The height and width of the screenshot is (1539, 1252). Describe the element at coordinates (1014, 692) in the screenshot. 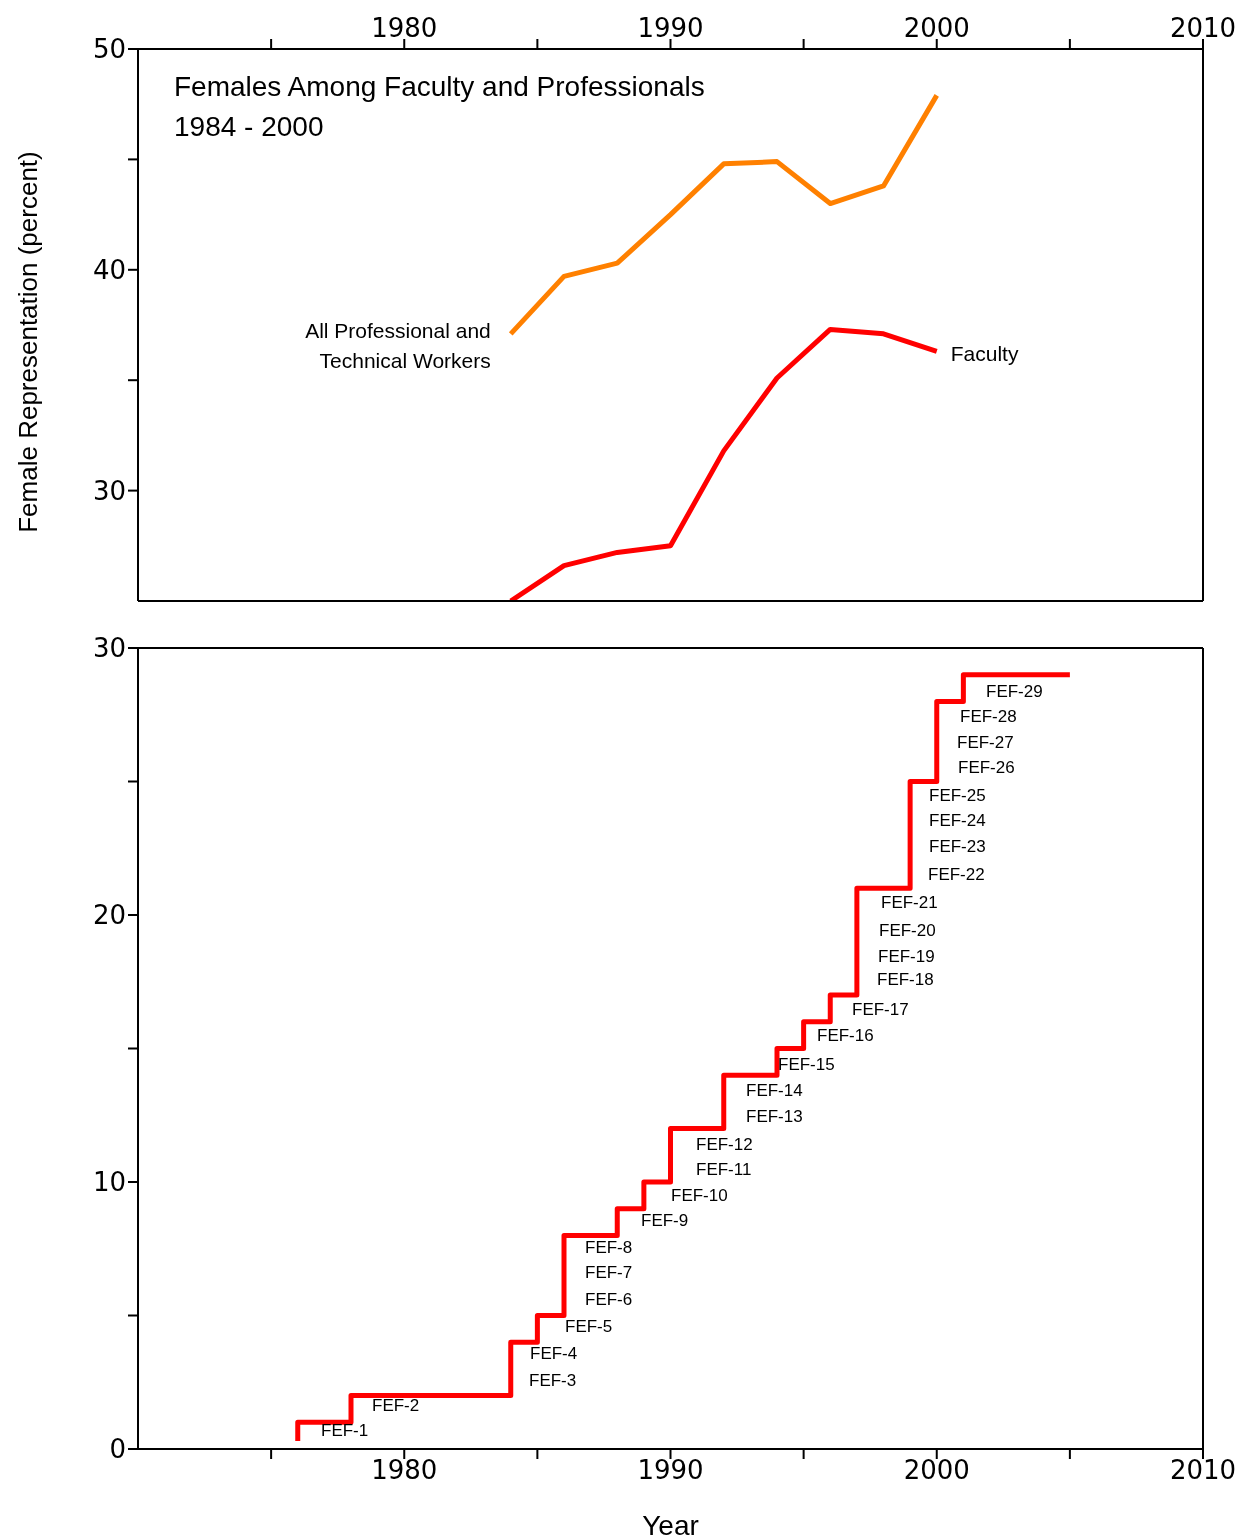

I see `annotation: FEF-29` at that location.